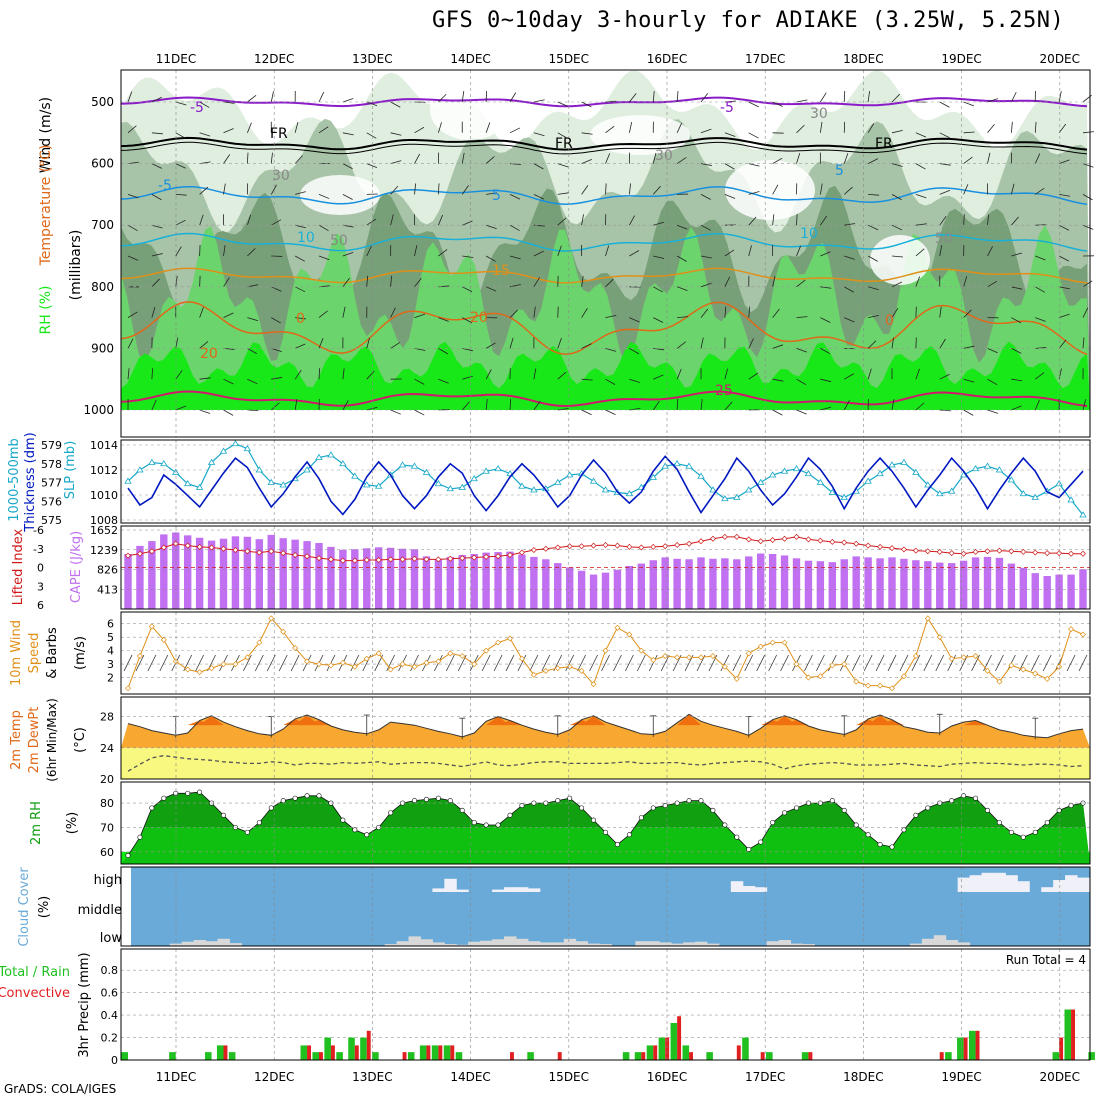 The height and width of the screenshot is (1100, 1100). What do you see at coordinates (534, 663) in the screenshot?
I see `wind-barb-10m` at bounding box center [534, 663].